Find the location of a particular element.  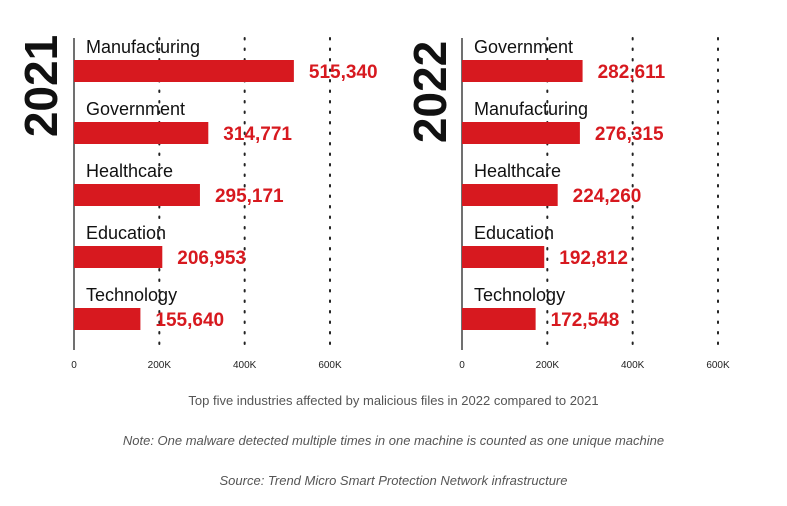

value-label: 224,260 is located at coordinates (607, 196).